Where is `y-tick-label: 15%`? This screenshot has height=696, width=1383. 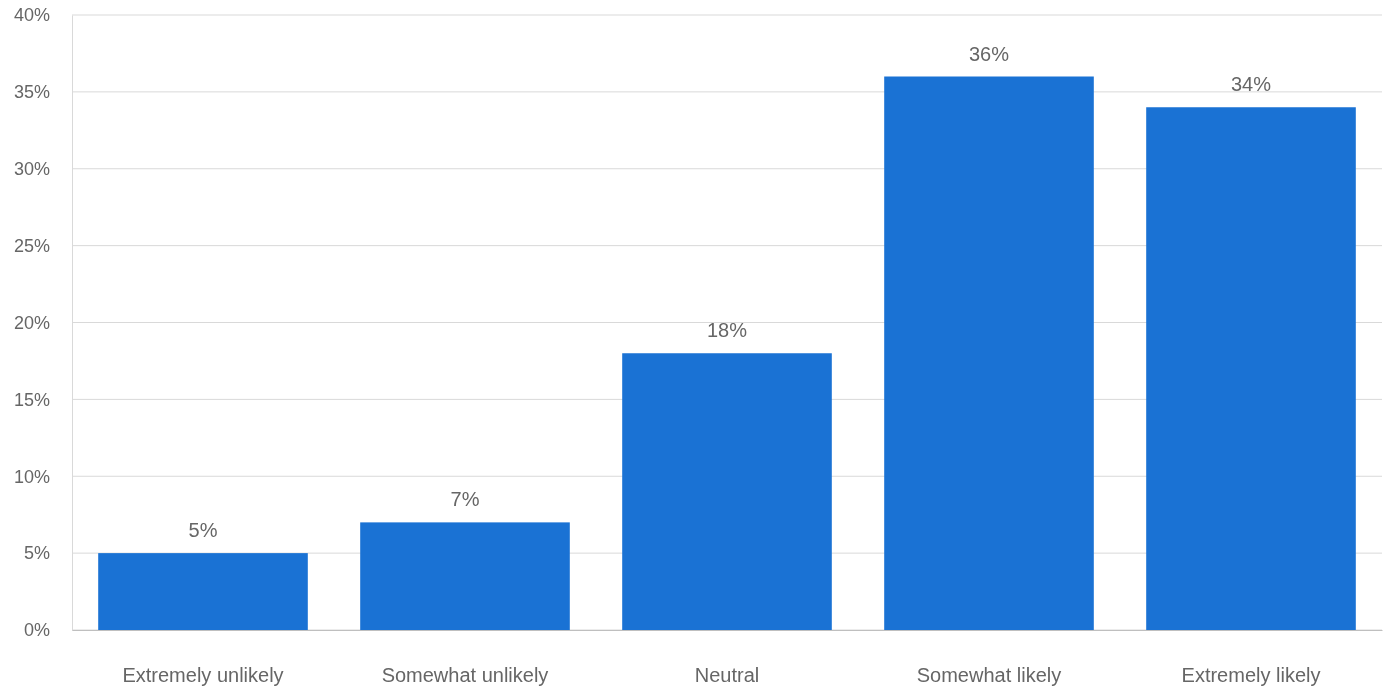 y-tick-label: 15% is located at coordinates (31, 399).